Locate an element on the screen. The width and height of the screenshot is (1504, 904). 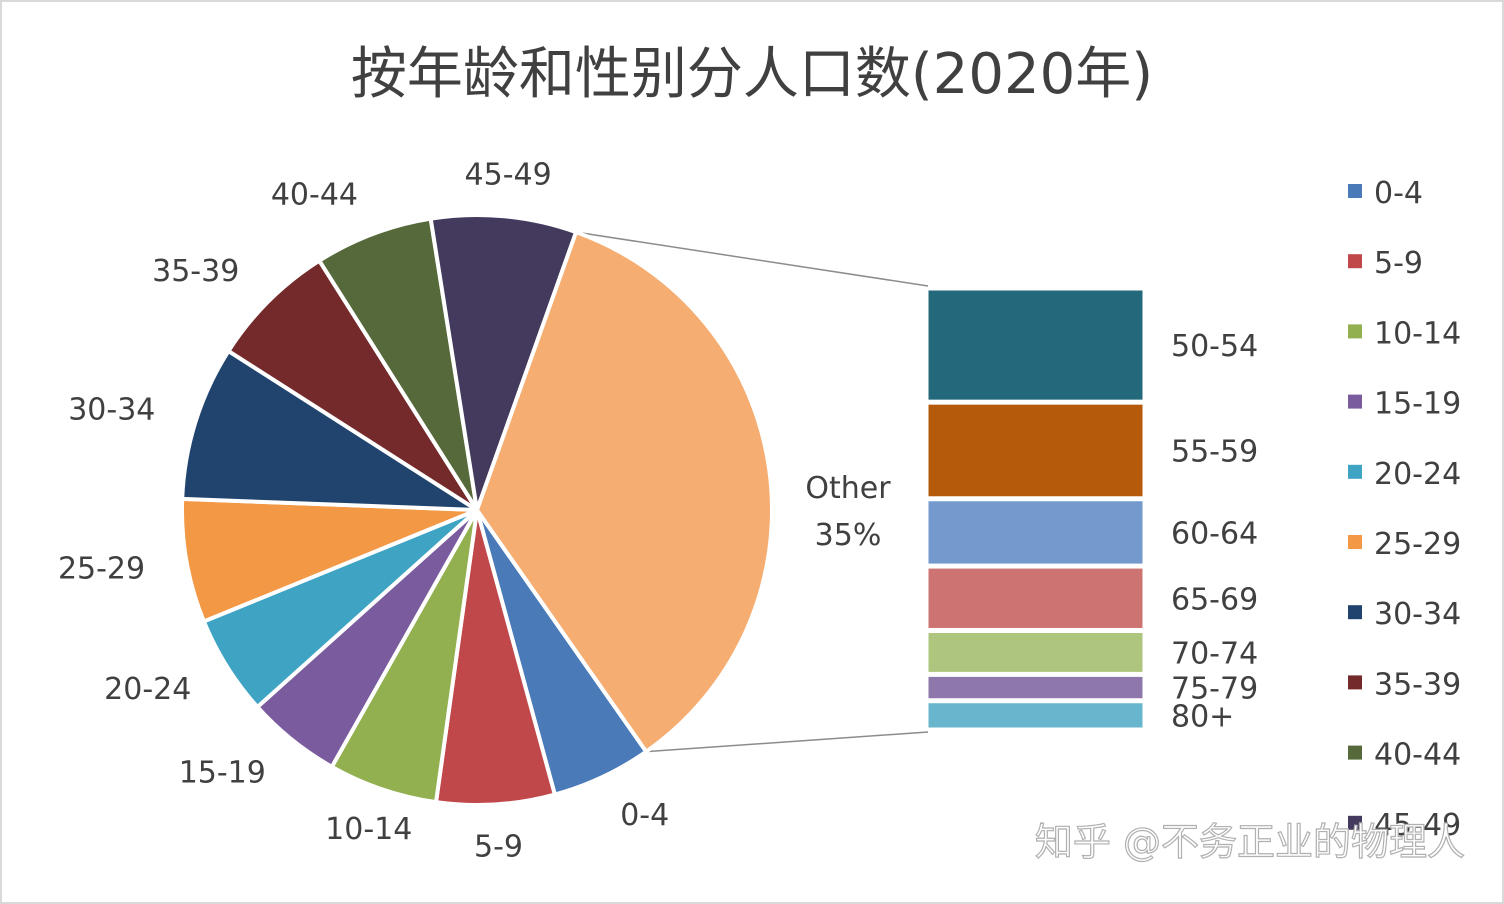
pie-label-25-29: 25-29 is located at coordinates (101, 569).